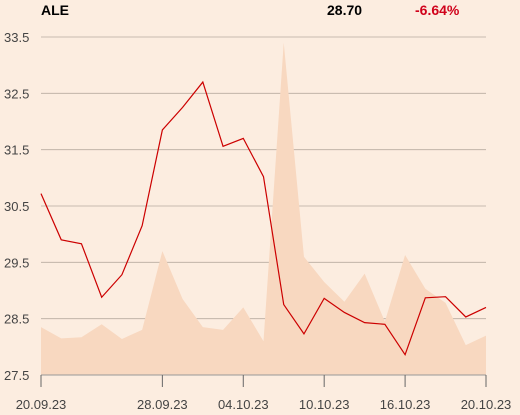  I want to click on last-price: 28.70, so click(345, 10).